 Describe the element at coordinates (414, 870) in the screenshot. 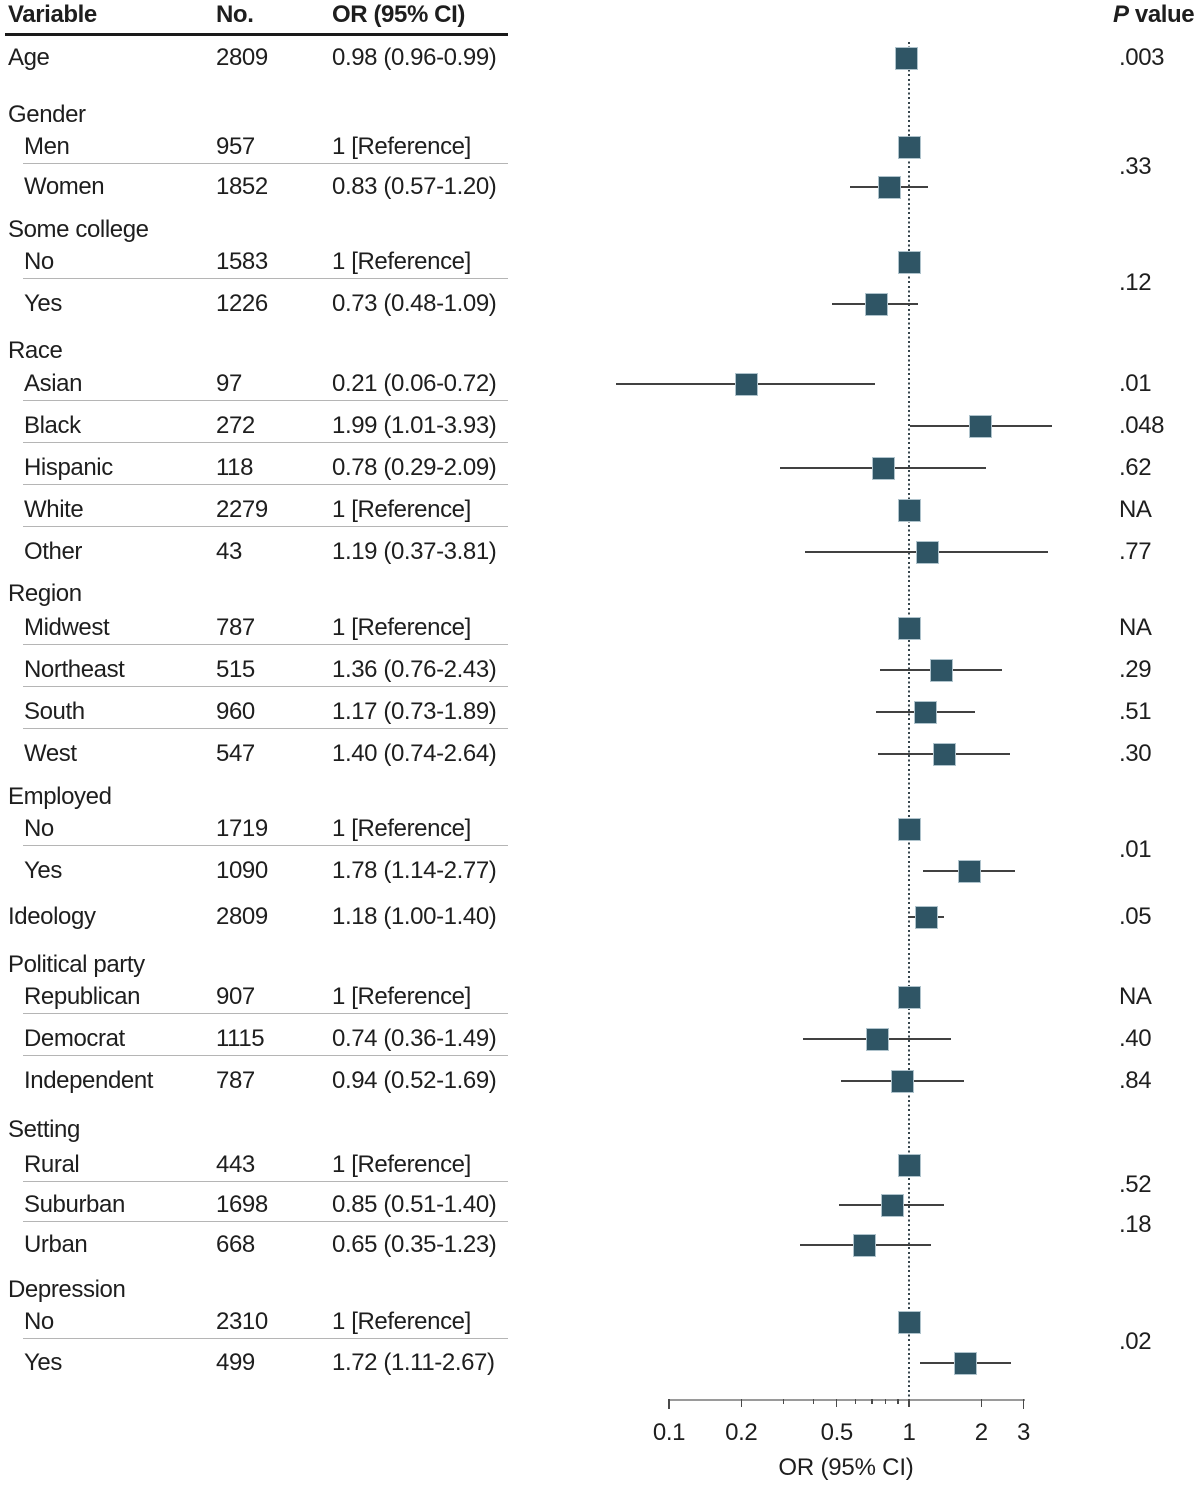

I see `row-or-ci-text: 1.78 (1.14-2.77)` at that location.